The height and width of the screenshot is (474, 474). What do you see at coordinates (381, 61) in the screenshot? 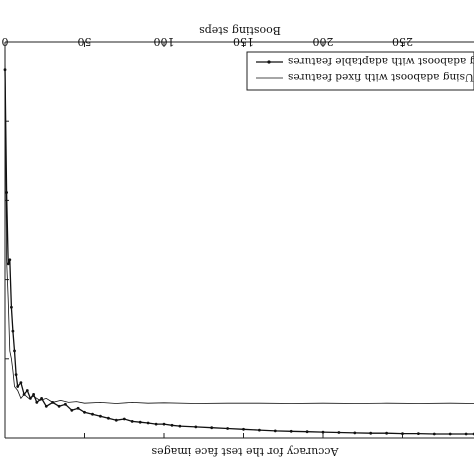
I see `legend-label-adaptable: Using adaboost with adaptable features` at bounding box center [381, 61].